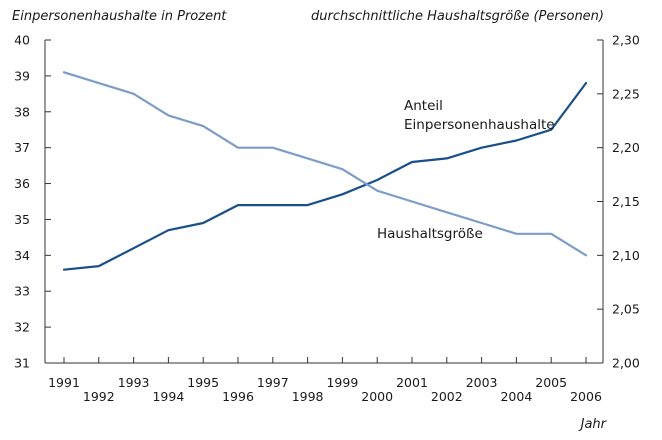 Image resolution: width=662 pixels, height=440 pixels. What do you see at coordinates (238, 396) in the screenshot?
I see `x-tick-label: 1996` at bounding box center [238, 396].